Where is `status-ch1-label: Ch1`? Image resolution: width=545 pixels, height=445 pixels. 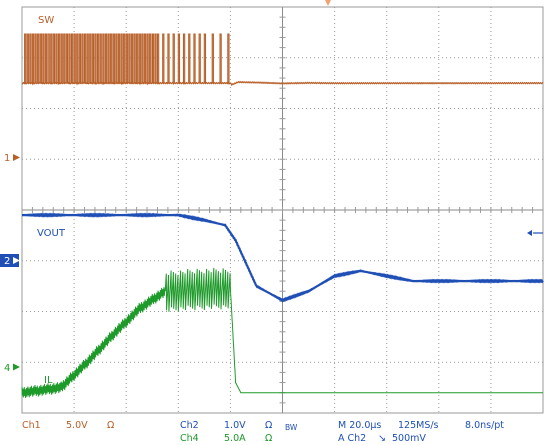
status-ch1-label: Ch1 is located at coordinates (31, 425).